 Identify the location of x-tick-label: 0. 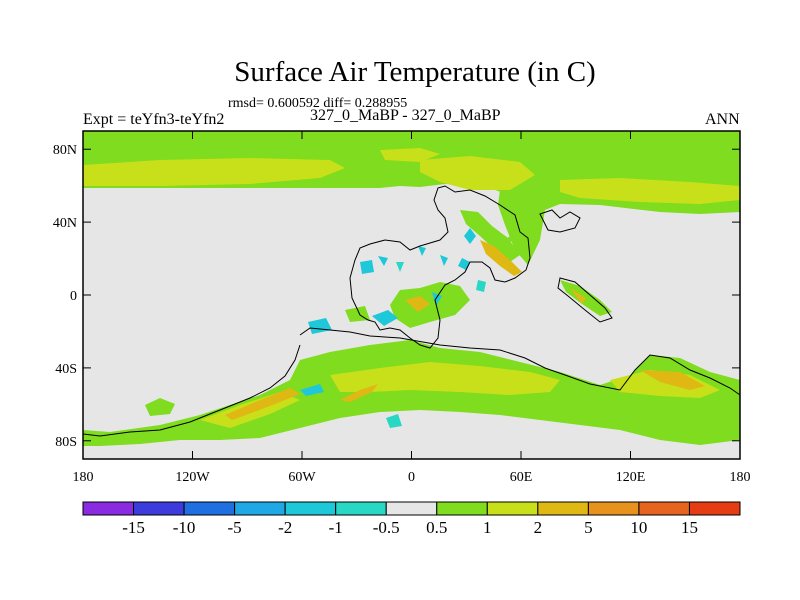
(411, 477).